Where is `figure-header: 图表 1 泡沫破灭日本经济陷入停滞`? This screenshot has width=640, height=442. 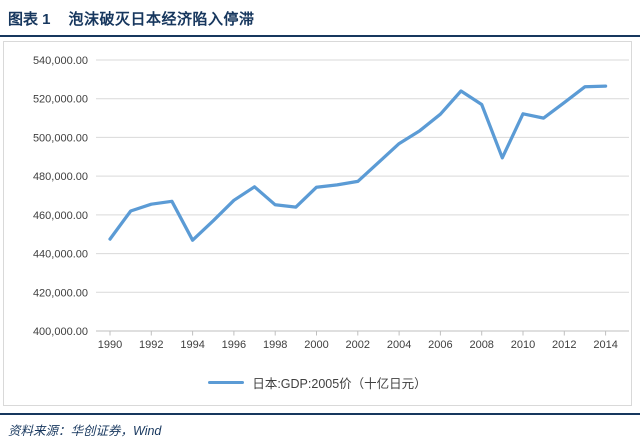
figure-header: 图表 1 泡沫破灭日本经济陷入停滞 is located at coordinates (320, 18).